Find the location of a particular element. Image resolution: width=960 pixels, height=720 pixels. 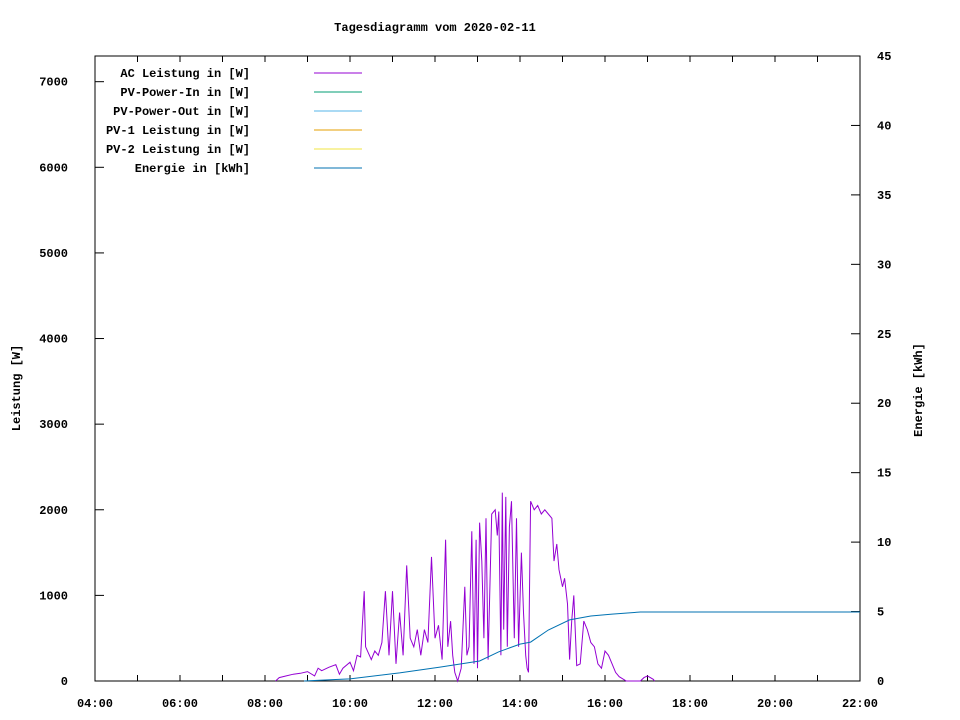

y-tick-label: 1000 is located at coordinates (53, 596).